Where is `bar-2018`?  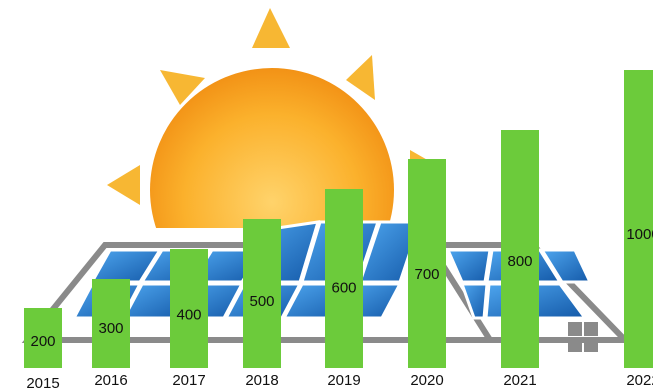 bar-2018 is located at coordinates (262, 293).